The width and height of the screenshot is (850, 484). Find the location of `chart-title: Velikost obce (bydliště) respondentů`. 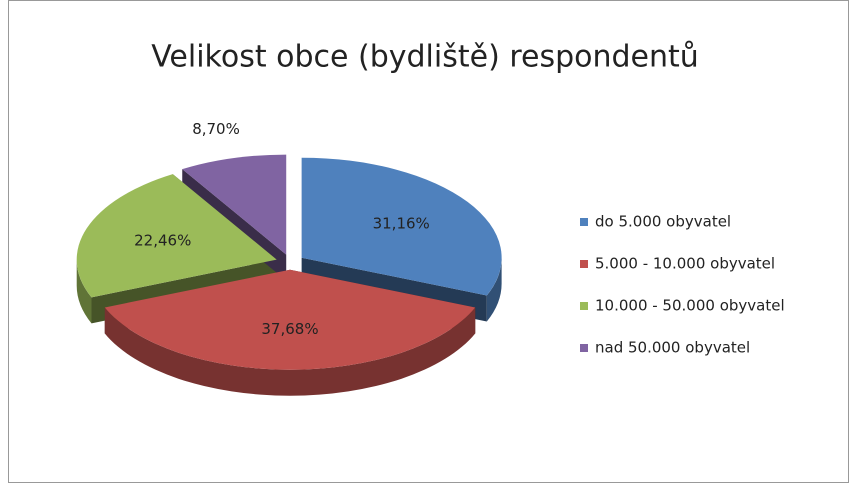

chart-title: Velikost obce (bydliště) respondentů is located at coordinates (425, 57).